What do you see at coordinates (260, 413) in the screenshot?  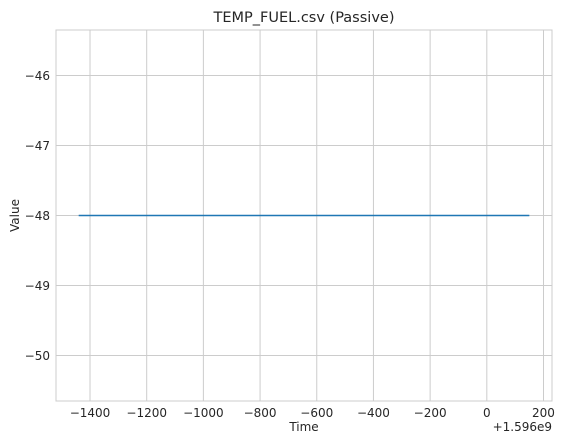 I see `x-tick-label: −800` at bounding box center [260, 413].